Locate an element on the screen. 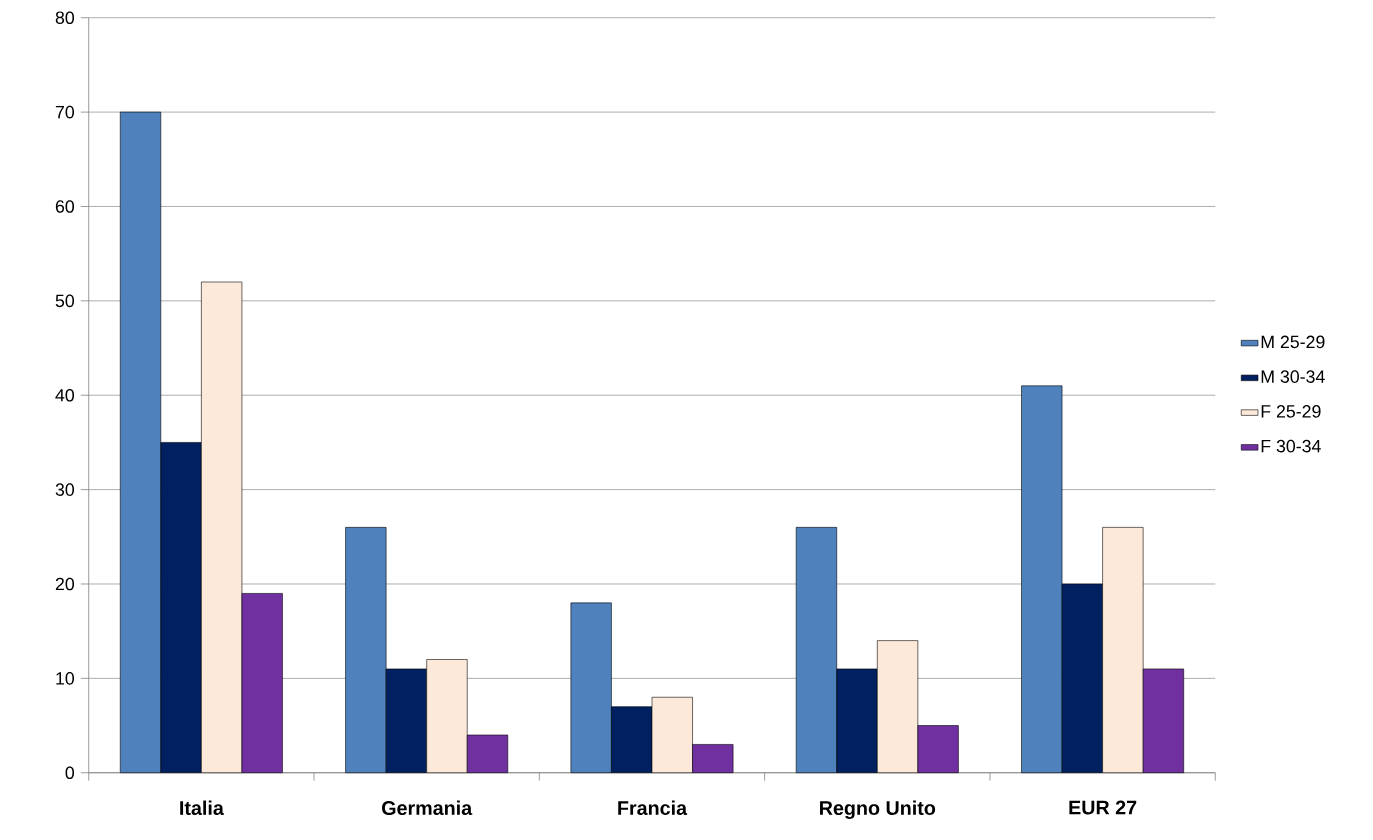 Image resolution: width=1373 pixels, height=840 pixels. x-tick-label: Regno Unito is located at coordinates (878, 810).